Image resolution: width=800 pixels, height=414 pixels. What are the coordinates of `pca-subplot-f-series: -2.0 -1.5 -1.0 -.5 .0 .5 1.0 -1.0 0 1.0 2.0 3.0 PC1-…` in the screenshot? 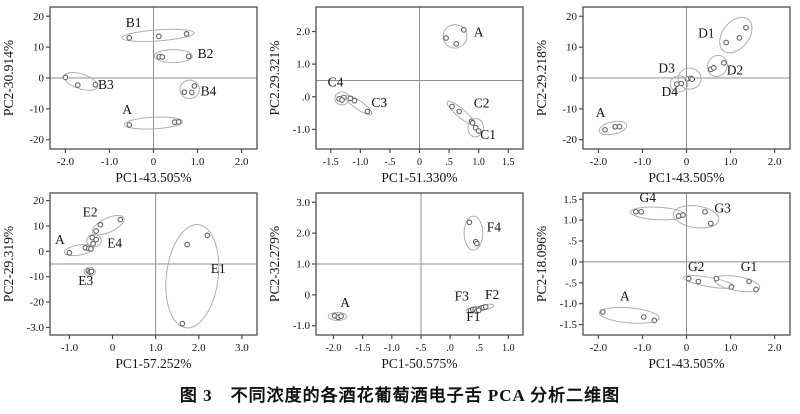 It's located at (399, 279).